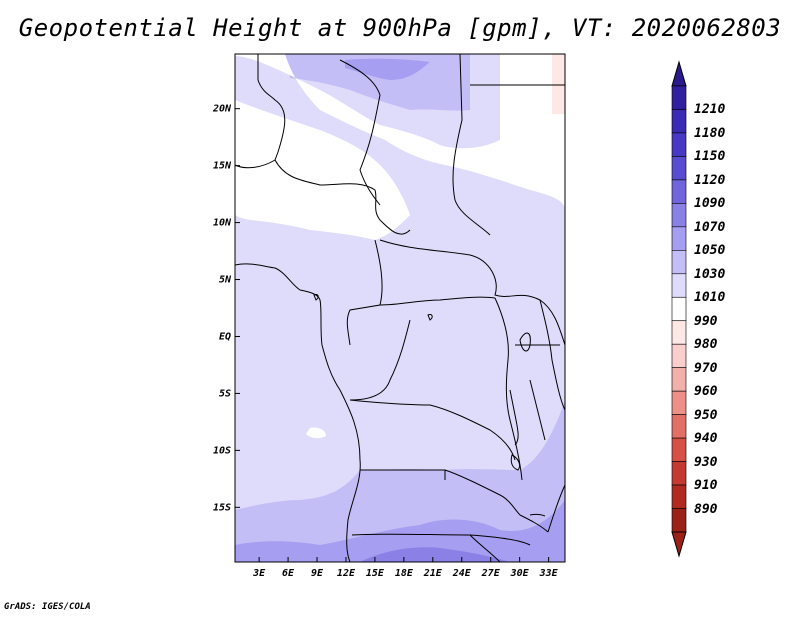 The image size is (800, 618). What do you see at coordinates (404, 573) in the screenshot?
I see `lon-tick-label: 18E` at bounding box center [404, 573].